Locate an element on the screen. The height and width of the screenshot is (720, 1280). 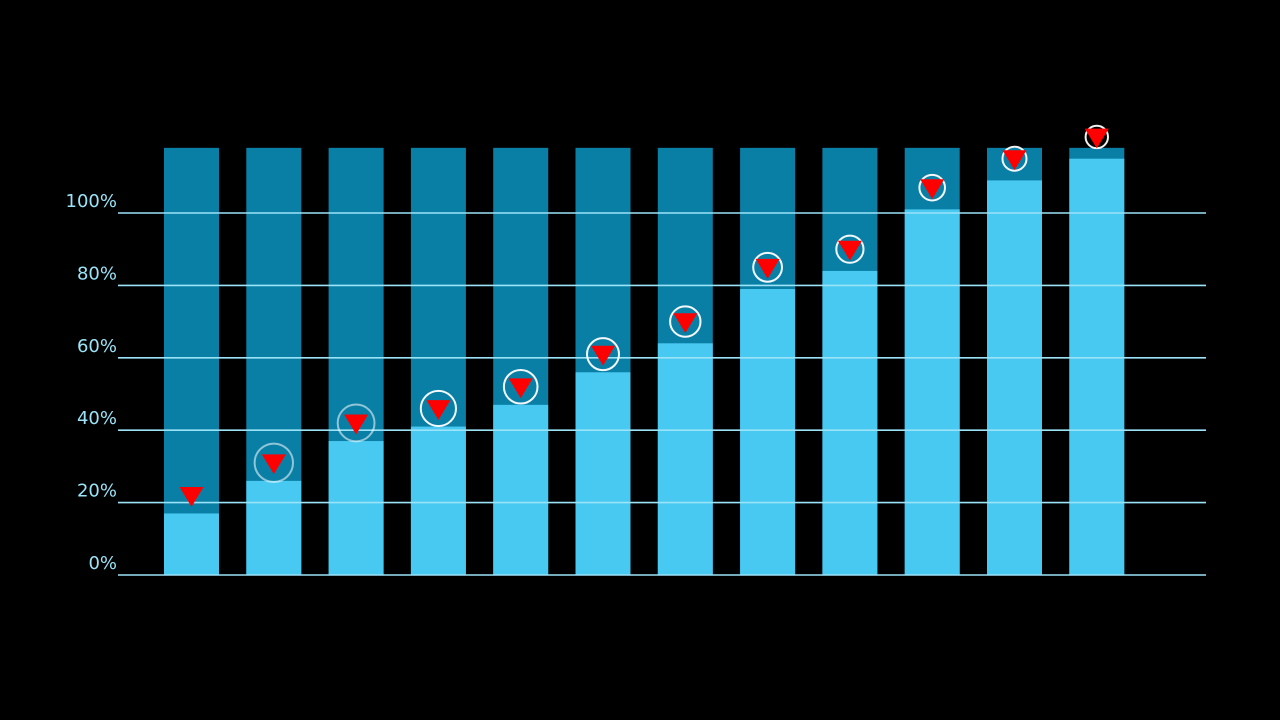
bar-track is located at coordinates (191, 361).